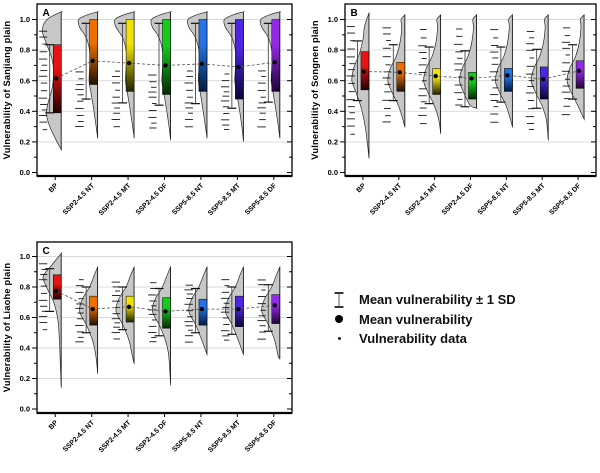 The image size is (600, 473). Describe the element at coordinates (224, 436) in the screenshot. I see `x-category-label: SSP5-8.5 MT` at that location.